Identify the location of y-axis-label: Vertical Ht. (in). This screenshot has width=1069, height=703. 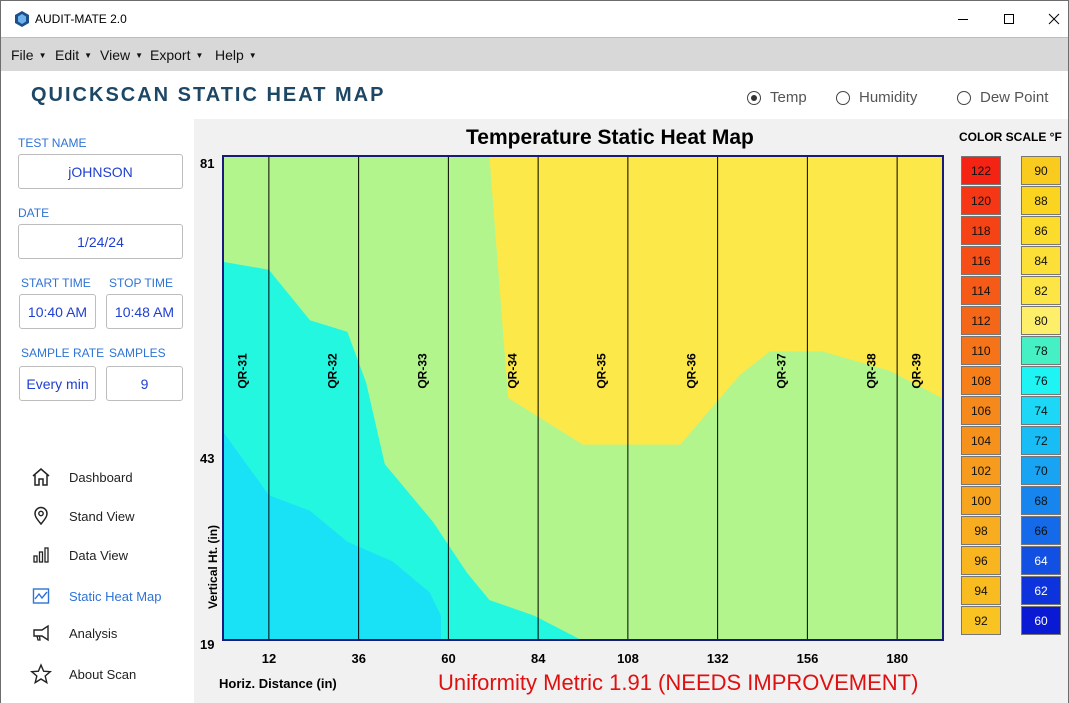
(213, 566).